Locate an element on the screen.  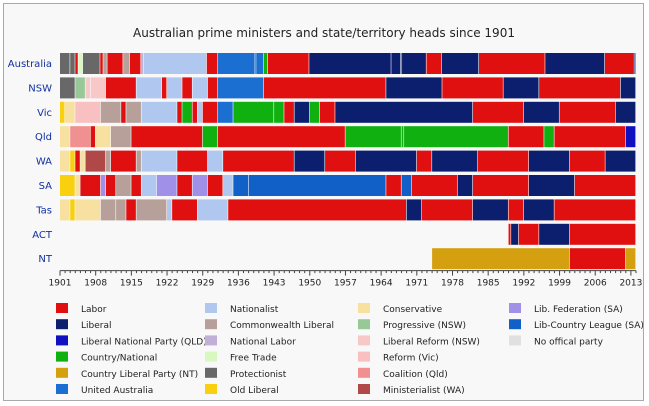
x-tick-label: 2006 is located at coordinates (595, 284).